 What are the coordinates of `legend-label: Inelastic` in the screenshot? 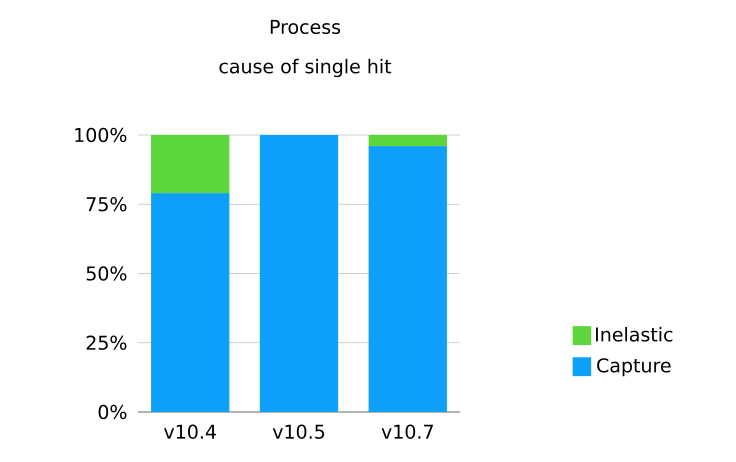 It's located at (634, 334).